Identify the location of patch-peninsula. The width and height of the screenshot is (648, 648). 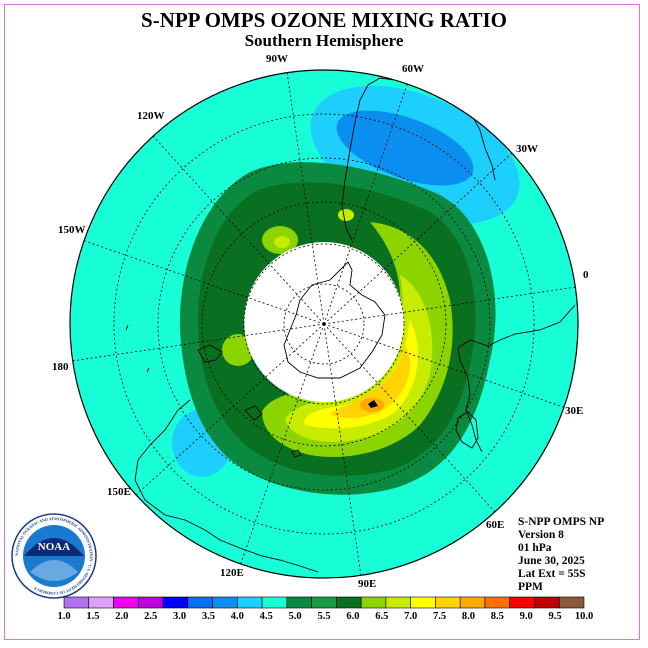
(346, 215).